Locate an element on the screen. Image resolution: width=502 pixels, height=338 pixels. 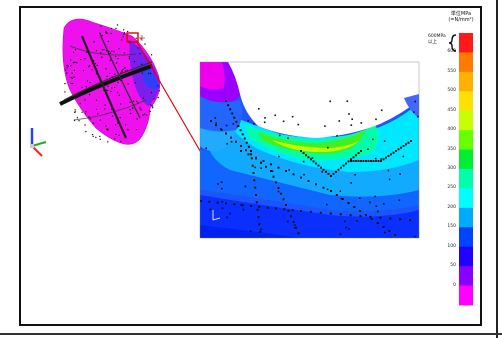
legend-swatch is located at coordinates (466, 140).